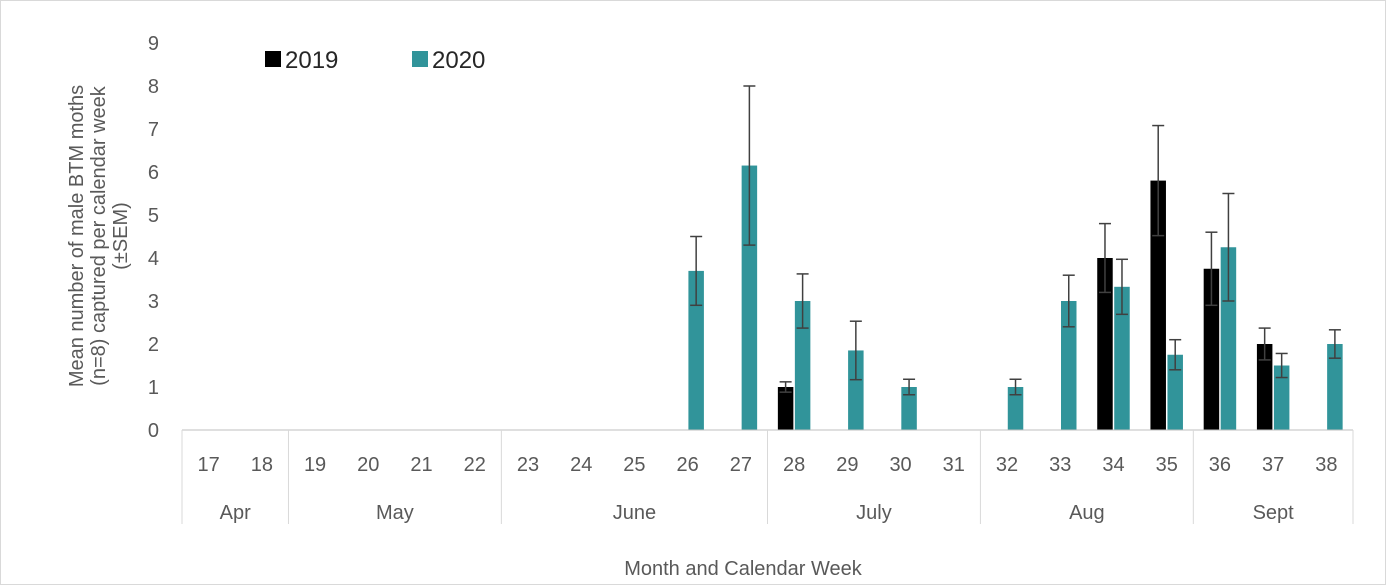  What do you see at coordinates (153, 130) in the screenshot?
I see `y-tick-label: 7` at bounding box center [153, 130].